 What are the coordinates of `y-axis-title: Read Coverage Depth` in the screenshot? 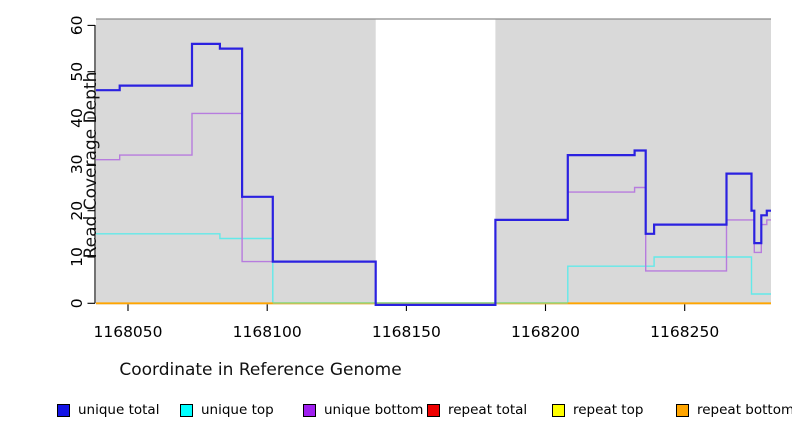 It's located at (91, 165).